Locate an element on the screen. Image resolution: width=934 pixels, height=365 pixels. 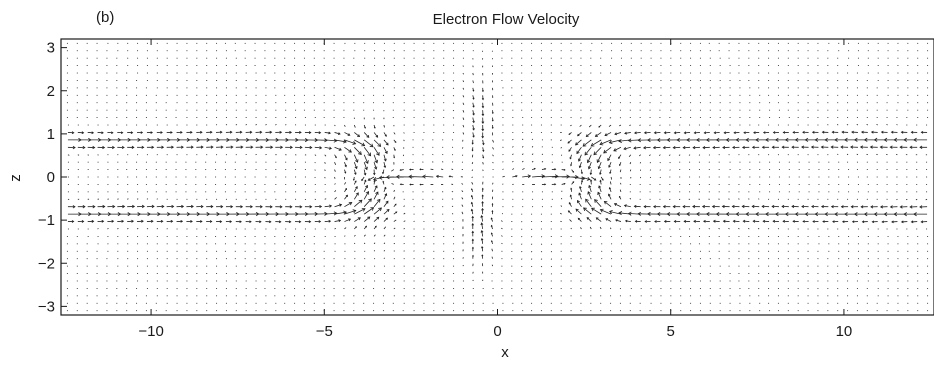
y-tick-label: −2 is located at coordinates (46, 263).